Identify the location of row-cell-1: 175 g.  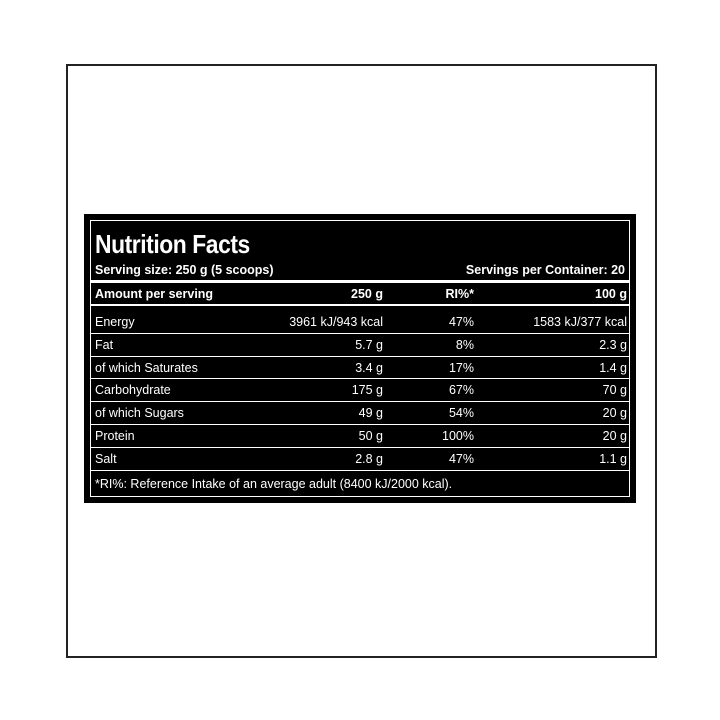
(367, 390).